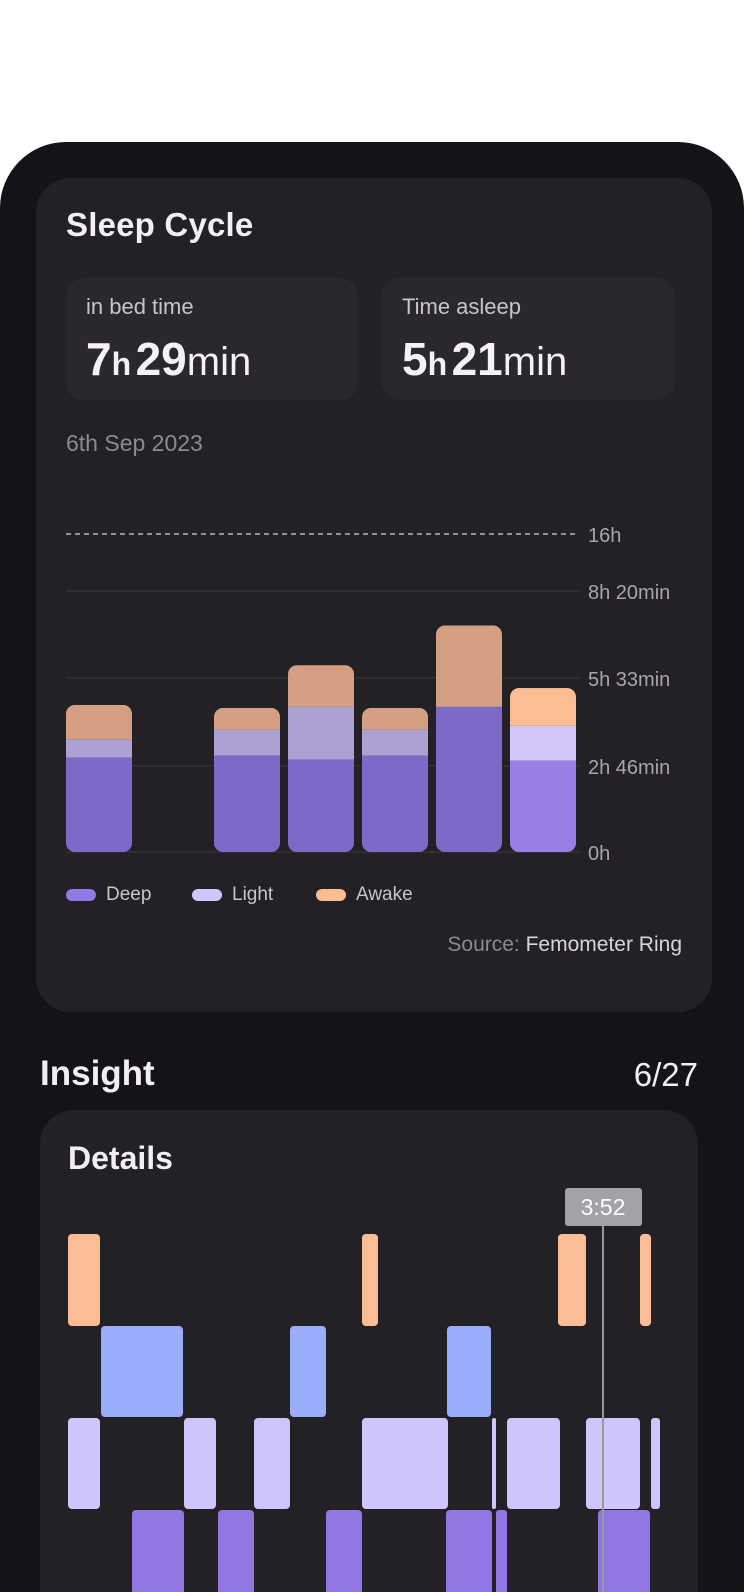 The width and height of the screenshot is (744, 1592). What do you see at coordinates (462, 306) in the screenshot?
I see `time-asleep-label: Time asleep` at bounding box center [462, 306].